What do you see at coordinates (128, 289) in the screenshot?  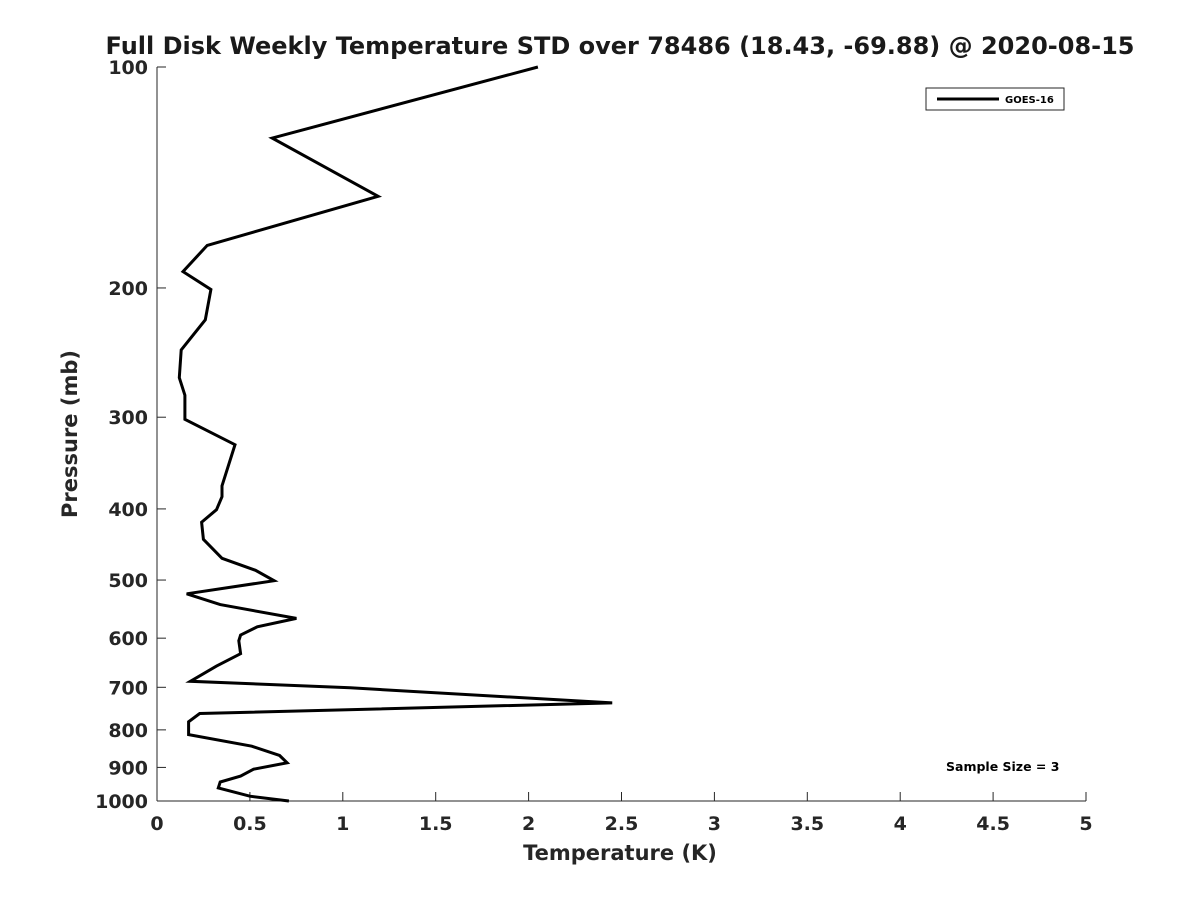 I see `y-tick-label: 200` at bounding box center [128, 289].